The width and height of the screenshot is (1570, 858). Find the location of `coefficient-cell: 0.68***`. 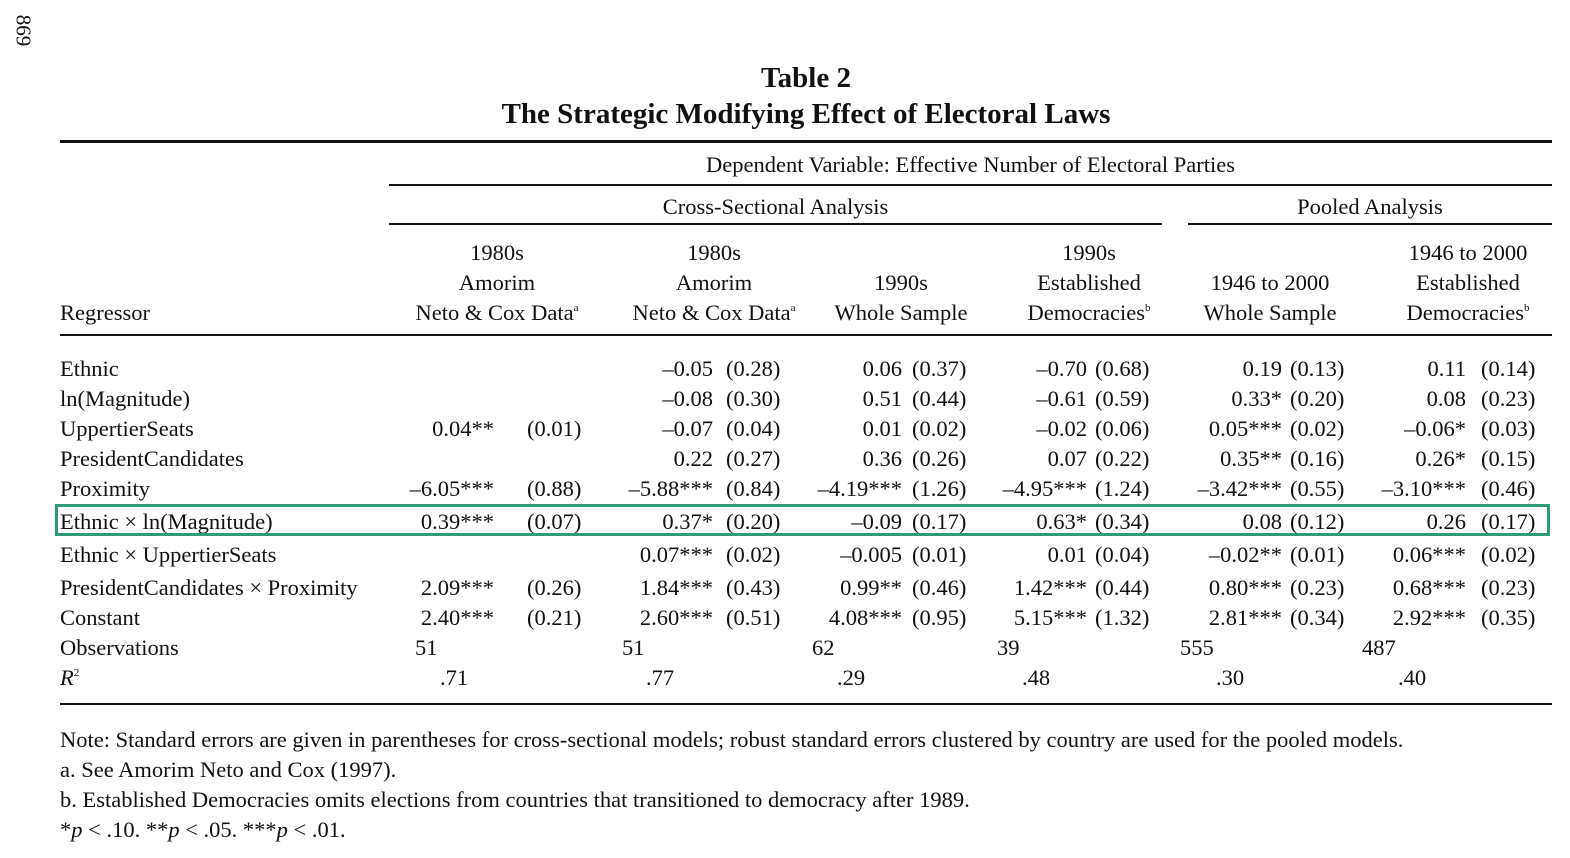

coefficient-cell: 0.68*** is located at coordinates (1429, 587).